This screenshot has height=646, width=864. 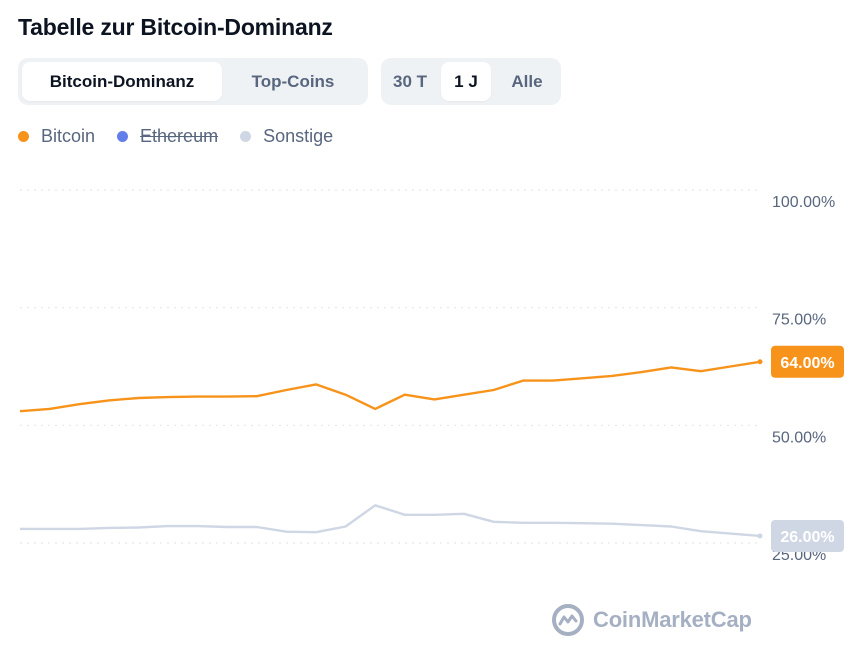 I want to click on y-tick-label-3: 100.00%, so click(x=803, y=202).